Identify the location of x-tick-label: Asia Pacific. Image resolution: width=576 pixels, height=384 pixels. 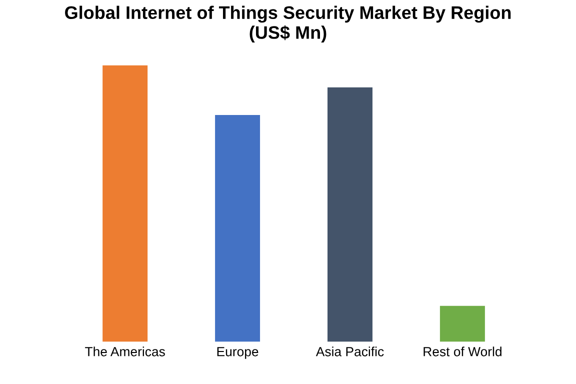
(350, 351).